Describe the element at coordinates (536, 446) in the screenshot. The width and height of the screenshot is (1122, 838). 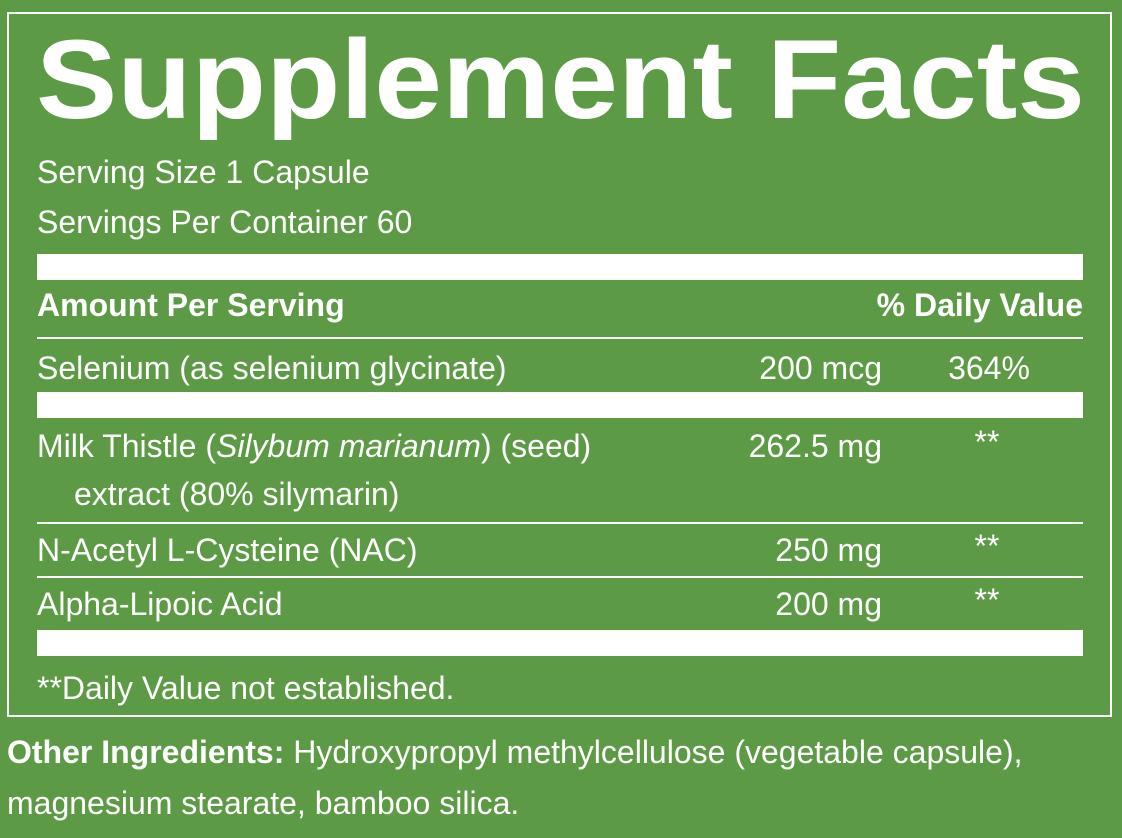
I see `name-part: ) (seed)` at that location.